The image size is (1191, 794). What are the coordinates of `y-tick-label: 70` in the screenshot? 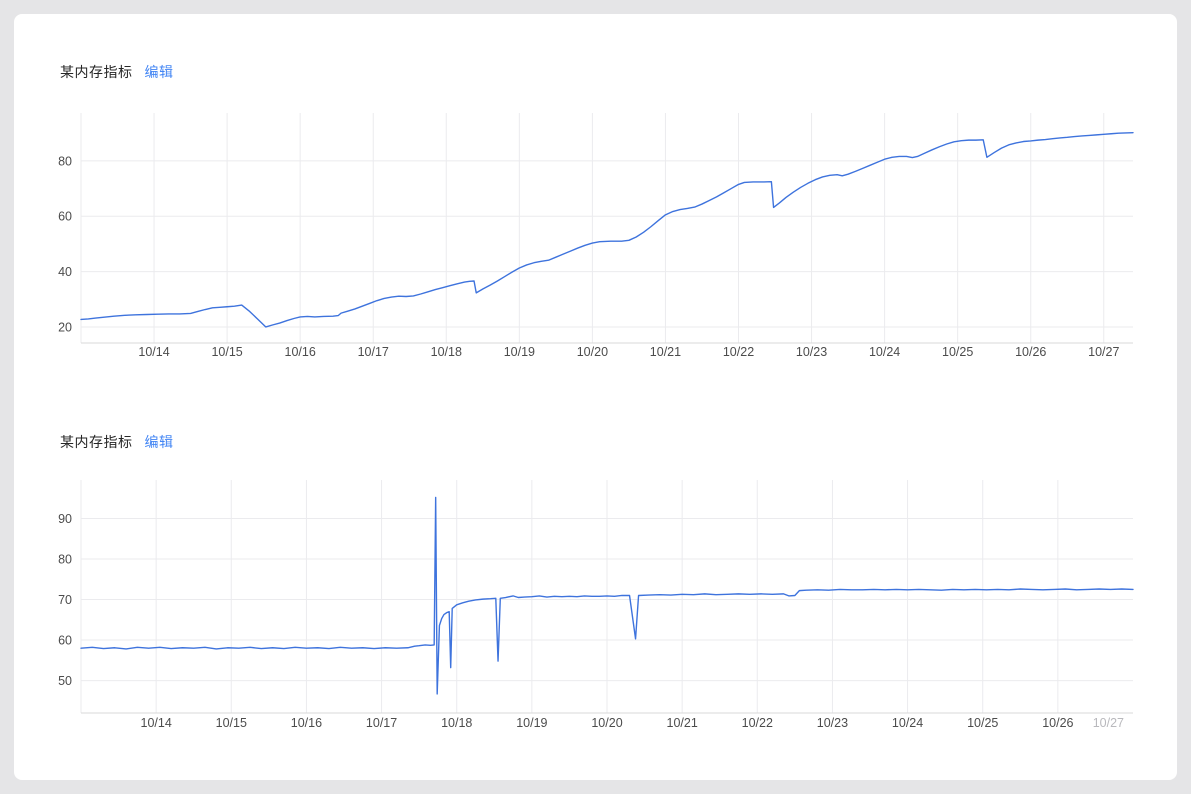 It's located at (65, 600).